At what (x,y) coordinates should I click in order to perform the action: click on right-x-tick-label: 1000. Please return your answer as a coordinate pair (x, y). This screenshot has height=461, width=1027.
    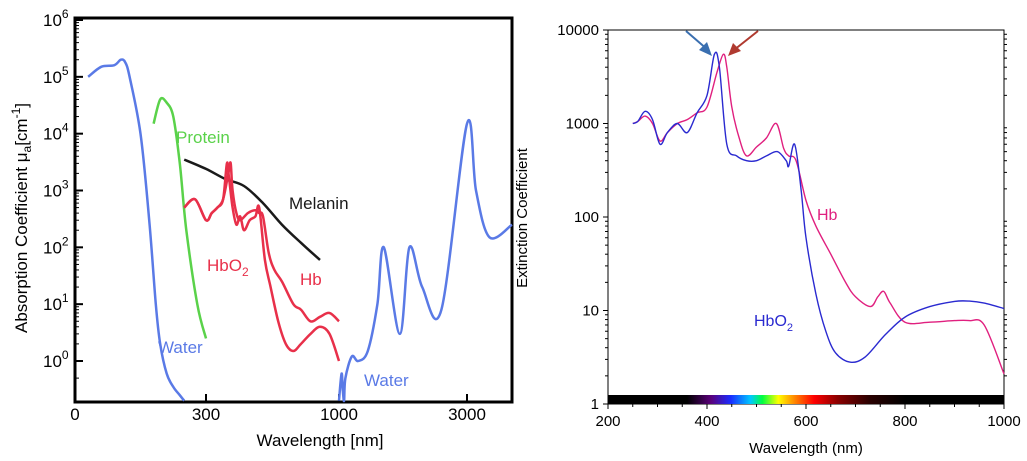
    Looking at the image, I should click on (1003, 421).